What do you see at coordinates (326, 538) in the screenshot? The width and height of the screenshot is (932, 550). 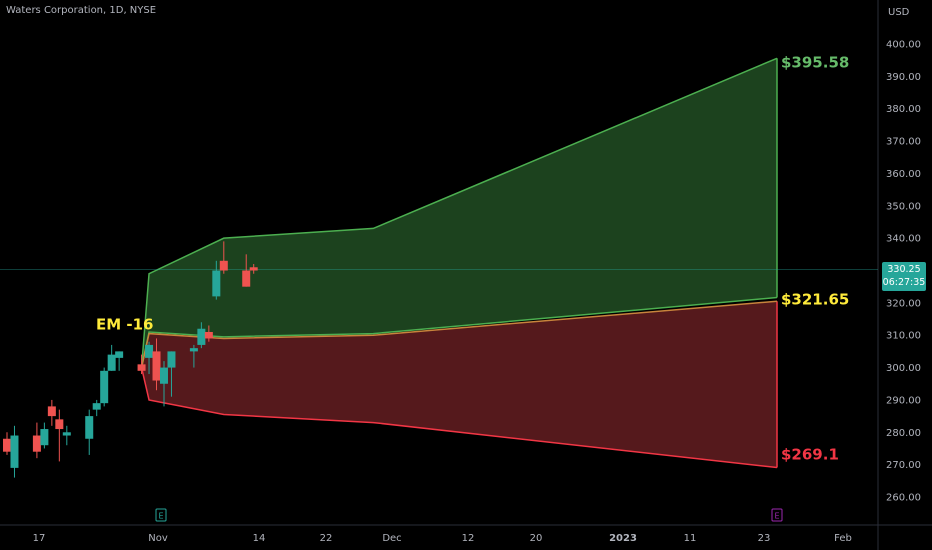 I see `time-axis-tick: 22` at bounding box center [326, 538].